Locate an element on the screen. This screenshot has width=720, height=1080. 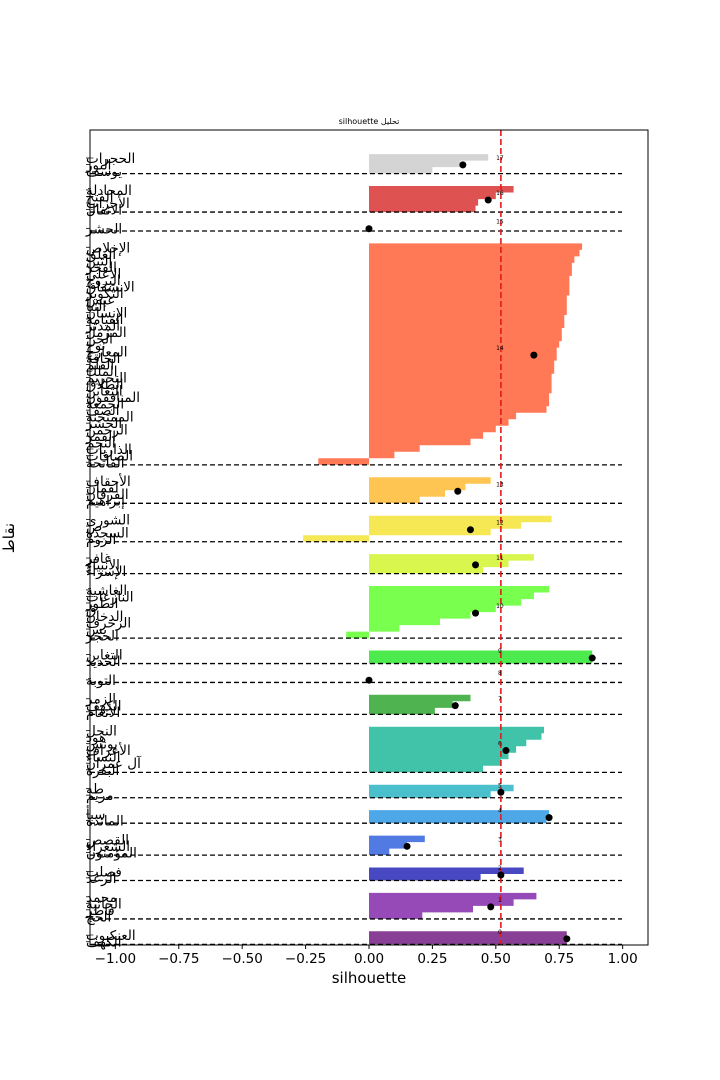
cluster-id-label: 10 is located at coordinates (500, 606).